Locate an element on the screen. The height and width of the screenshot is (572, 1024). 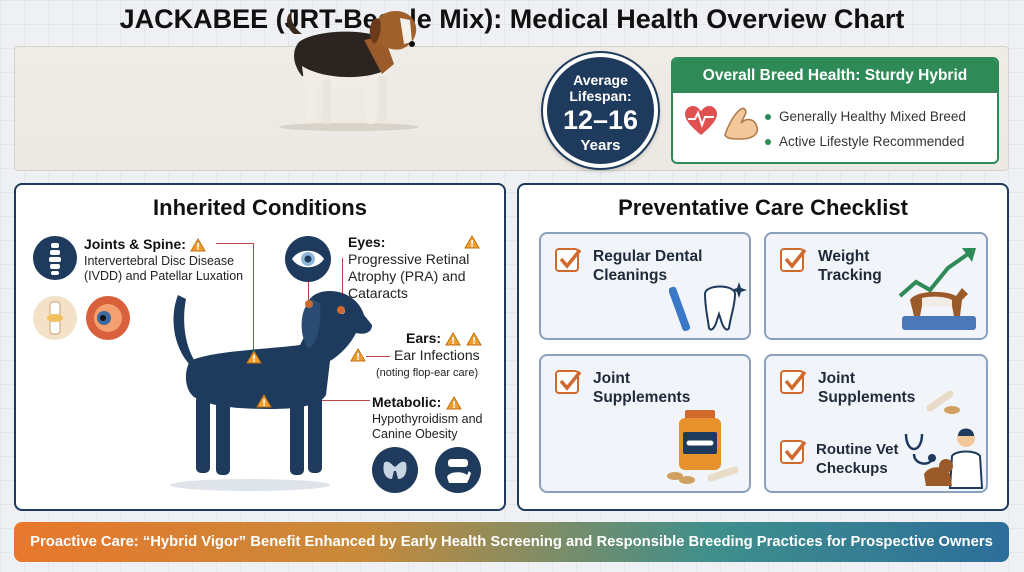
bone-supplement-icon is located at coordinates (943, 402).